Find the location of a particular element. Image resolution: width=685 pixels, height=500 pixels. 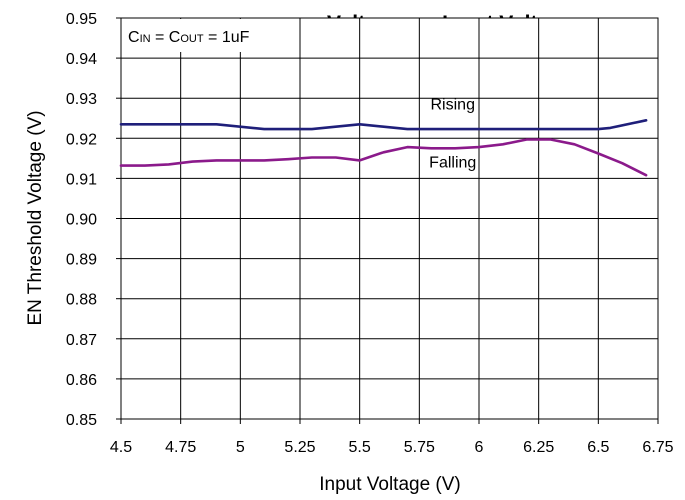

x-tick-label: 4.5 is located at coordinates (121, 447).